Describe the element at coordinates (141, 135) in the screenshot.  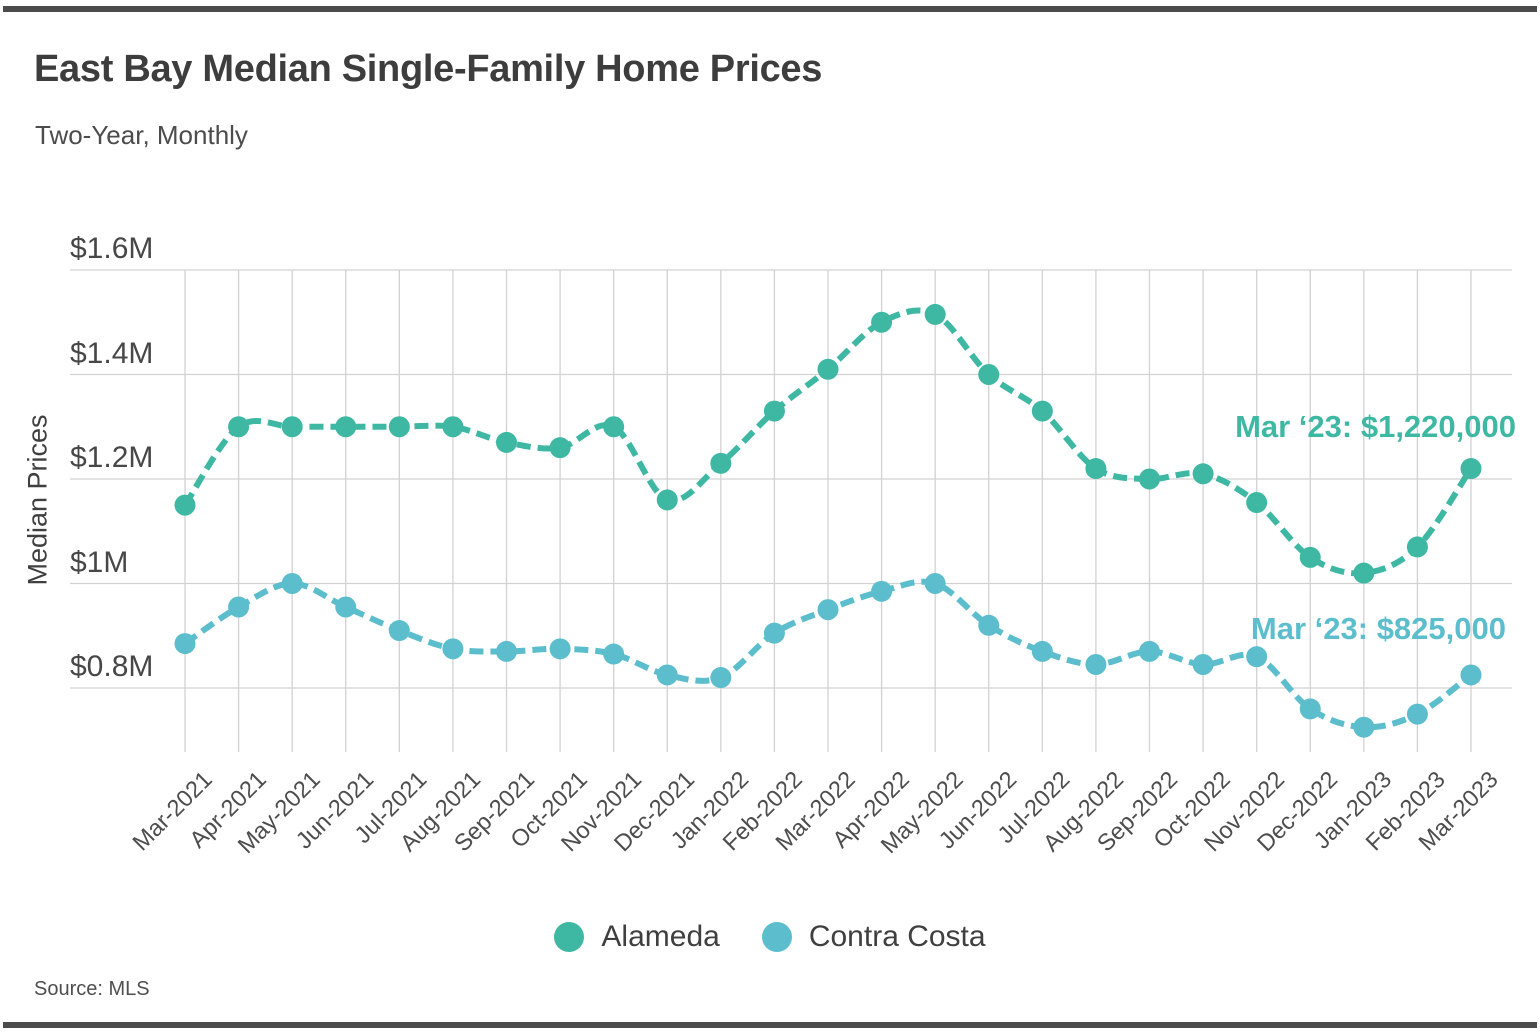
I see `chart-subtitle: Two-Year, Monthly` at that location.